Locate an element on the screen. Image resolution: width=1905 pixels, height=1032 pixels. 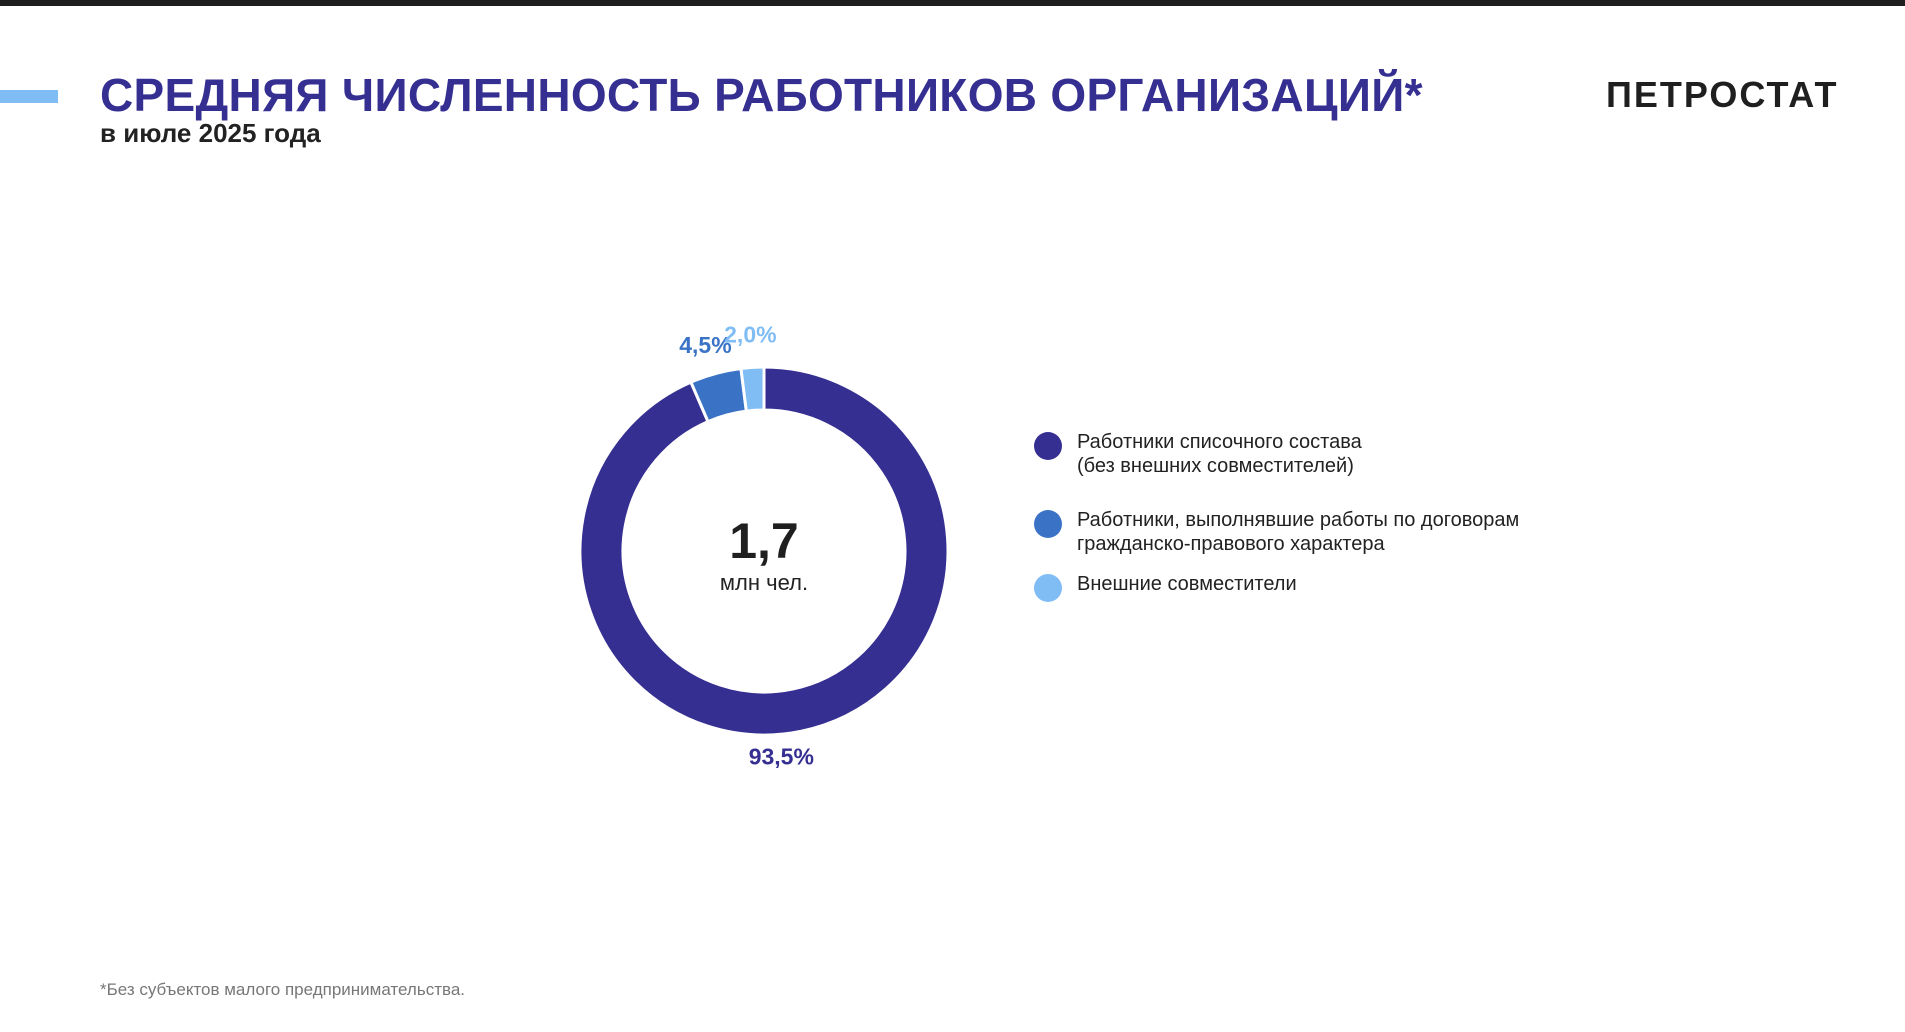
accent-bar is located at coordinates (29, 96).